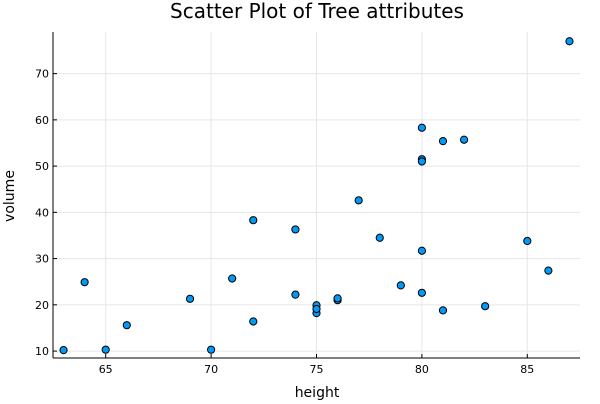 This screenshot has width=600, height=404. Describe the element at coordinates (42, 212) in the screenshot. I see `y-tick-label: 40` at that location.